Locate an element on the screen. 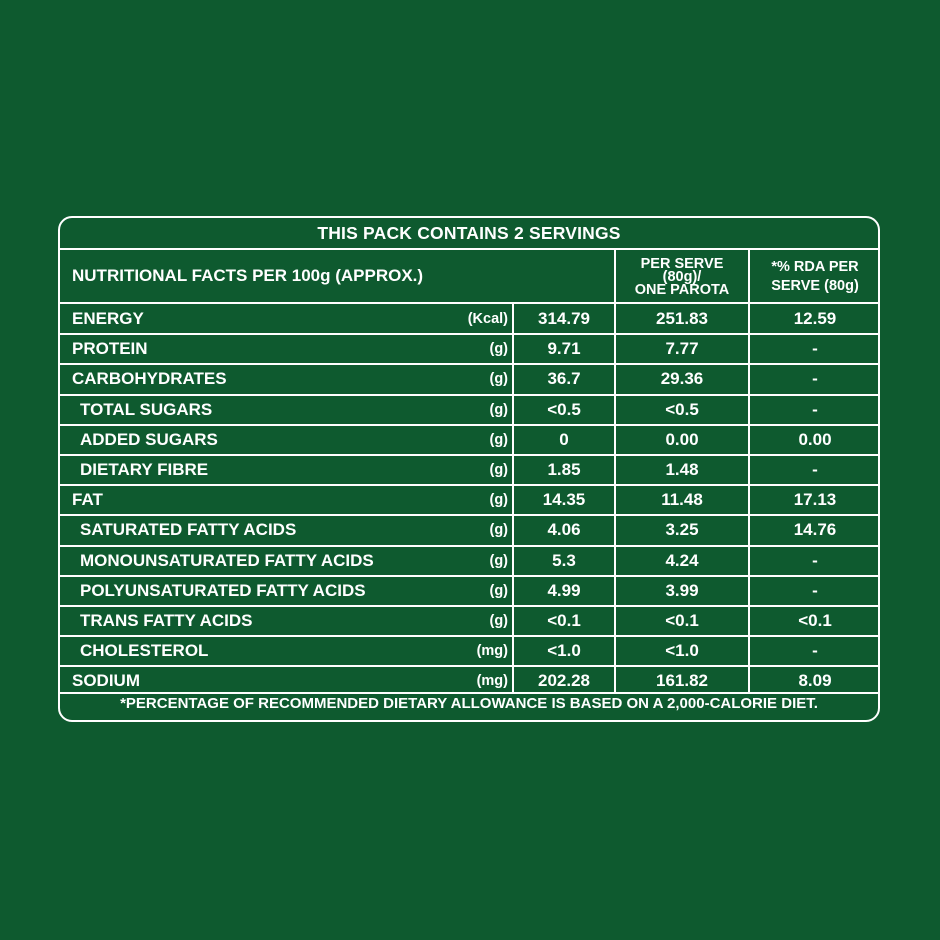 The image size is (940, 940). per-100g-value: 14.35 is located at coordinates (564, 500).